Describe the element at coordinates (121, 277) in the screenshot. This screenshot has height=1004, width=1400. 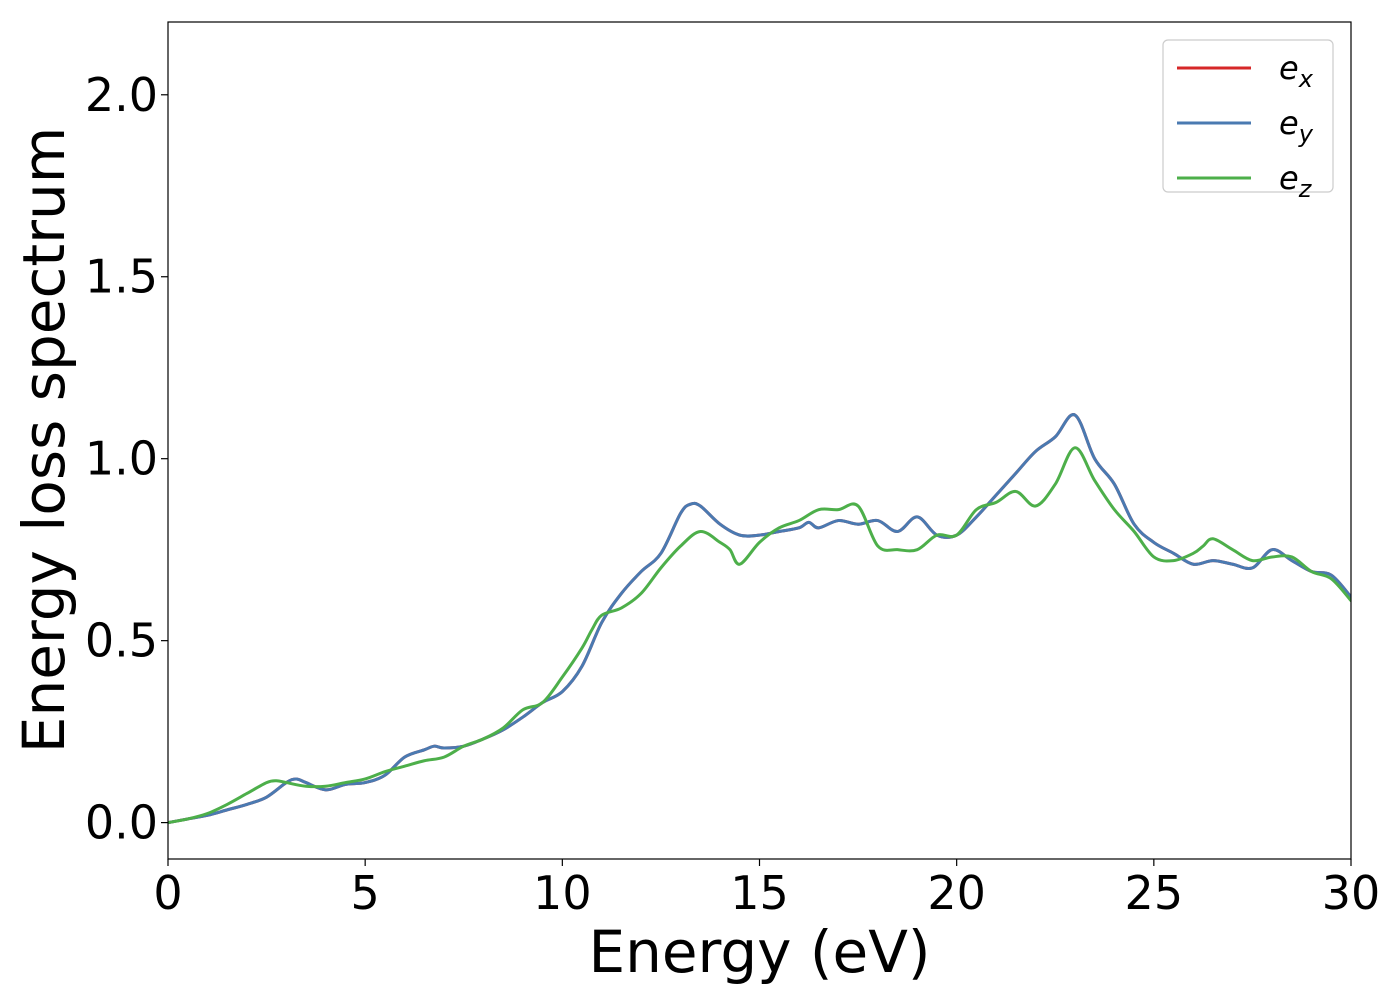
I see `y-tick-label: 1.5` at that location.